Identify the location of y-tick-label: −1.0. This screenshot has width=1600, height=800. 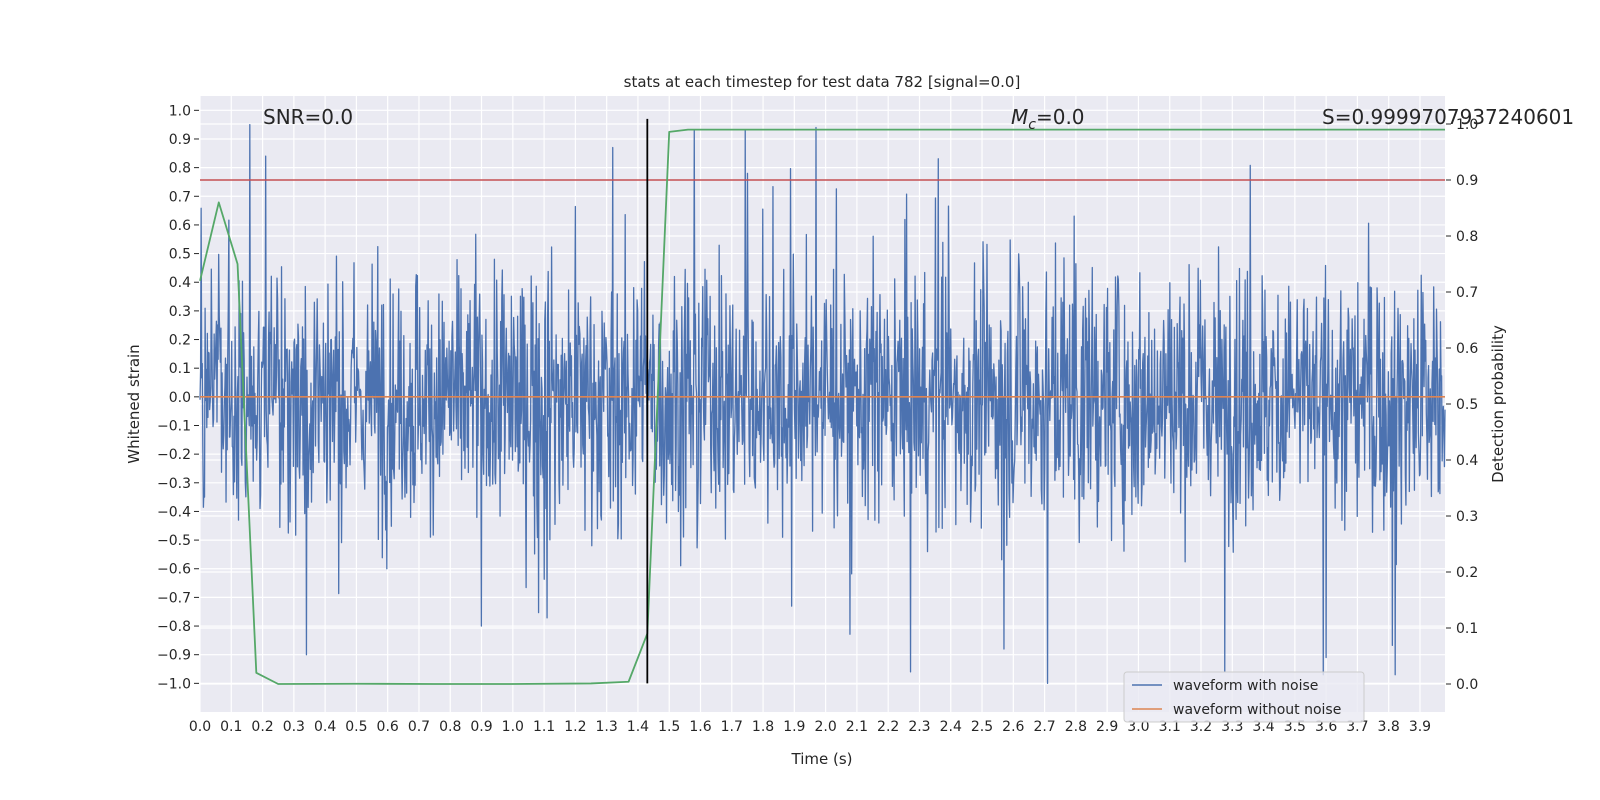
(174, 684).